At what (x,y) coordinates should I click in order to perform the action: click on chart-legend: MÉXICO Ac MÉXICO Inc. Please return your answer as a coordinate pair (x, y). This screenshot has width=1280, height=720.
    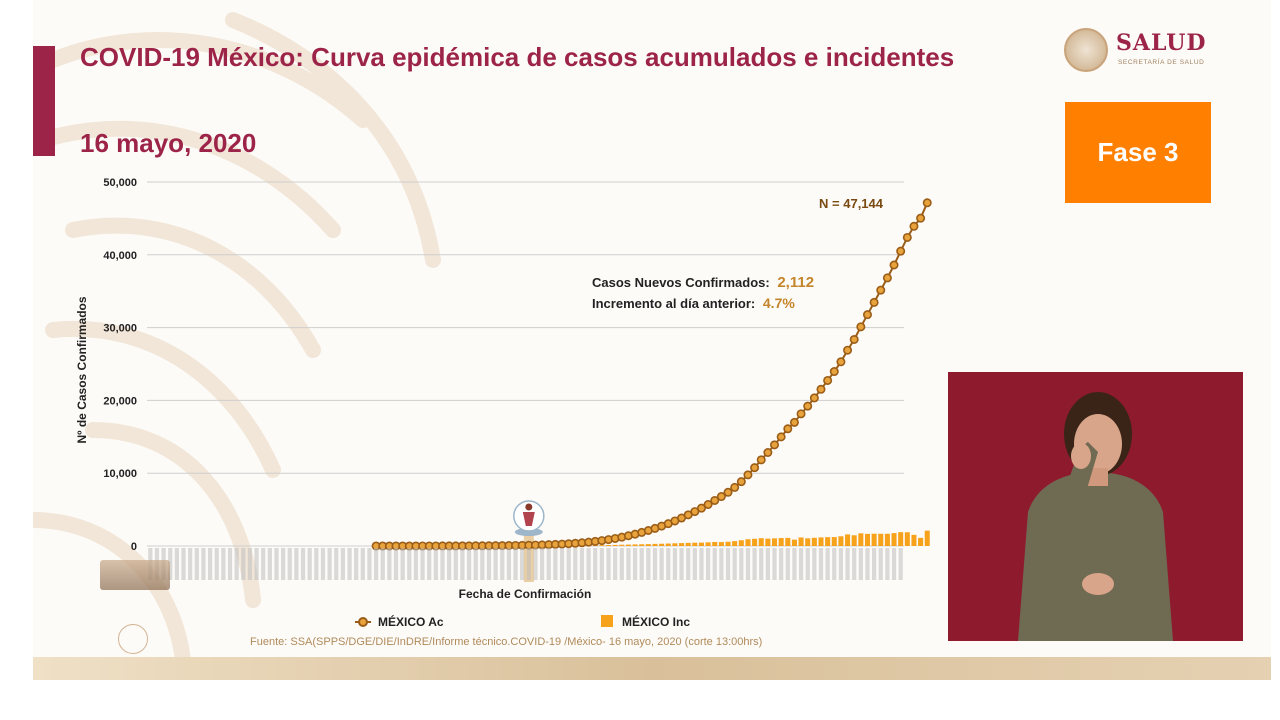
    Looking at the image, I should click on (522, 621).